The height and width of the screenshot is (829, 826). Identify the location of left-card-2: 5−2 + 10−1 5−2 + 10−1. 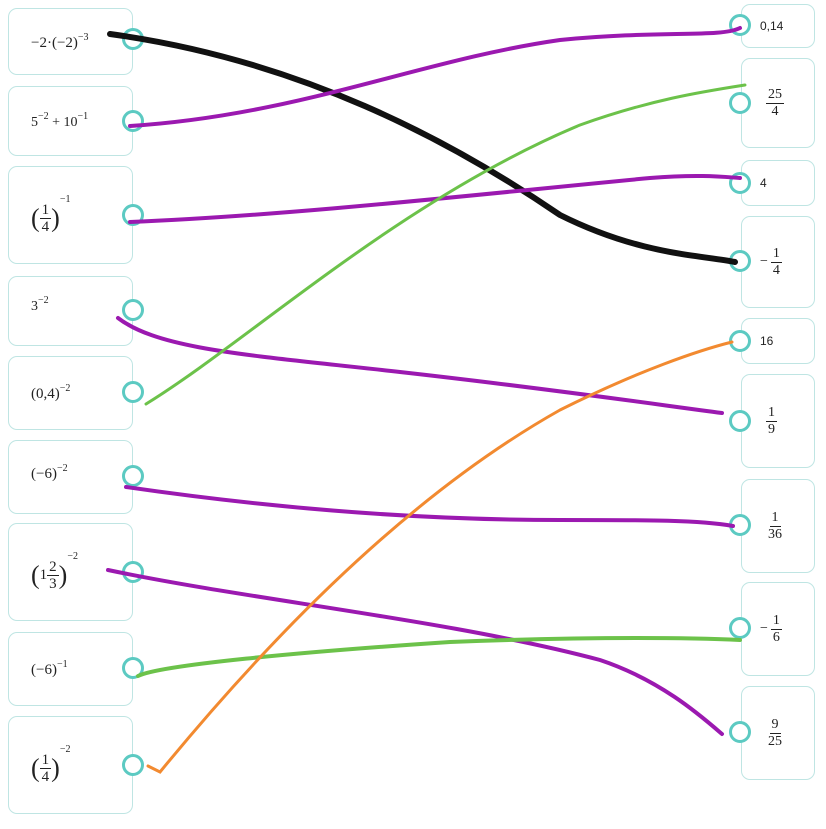
(70, 121).